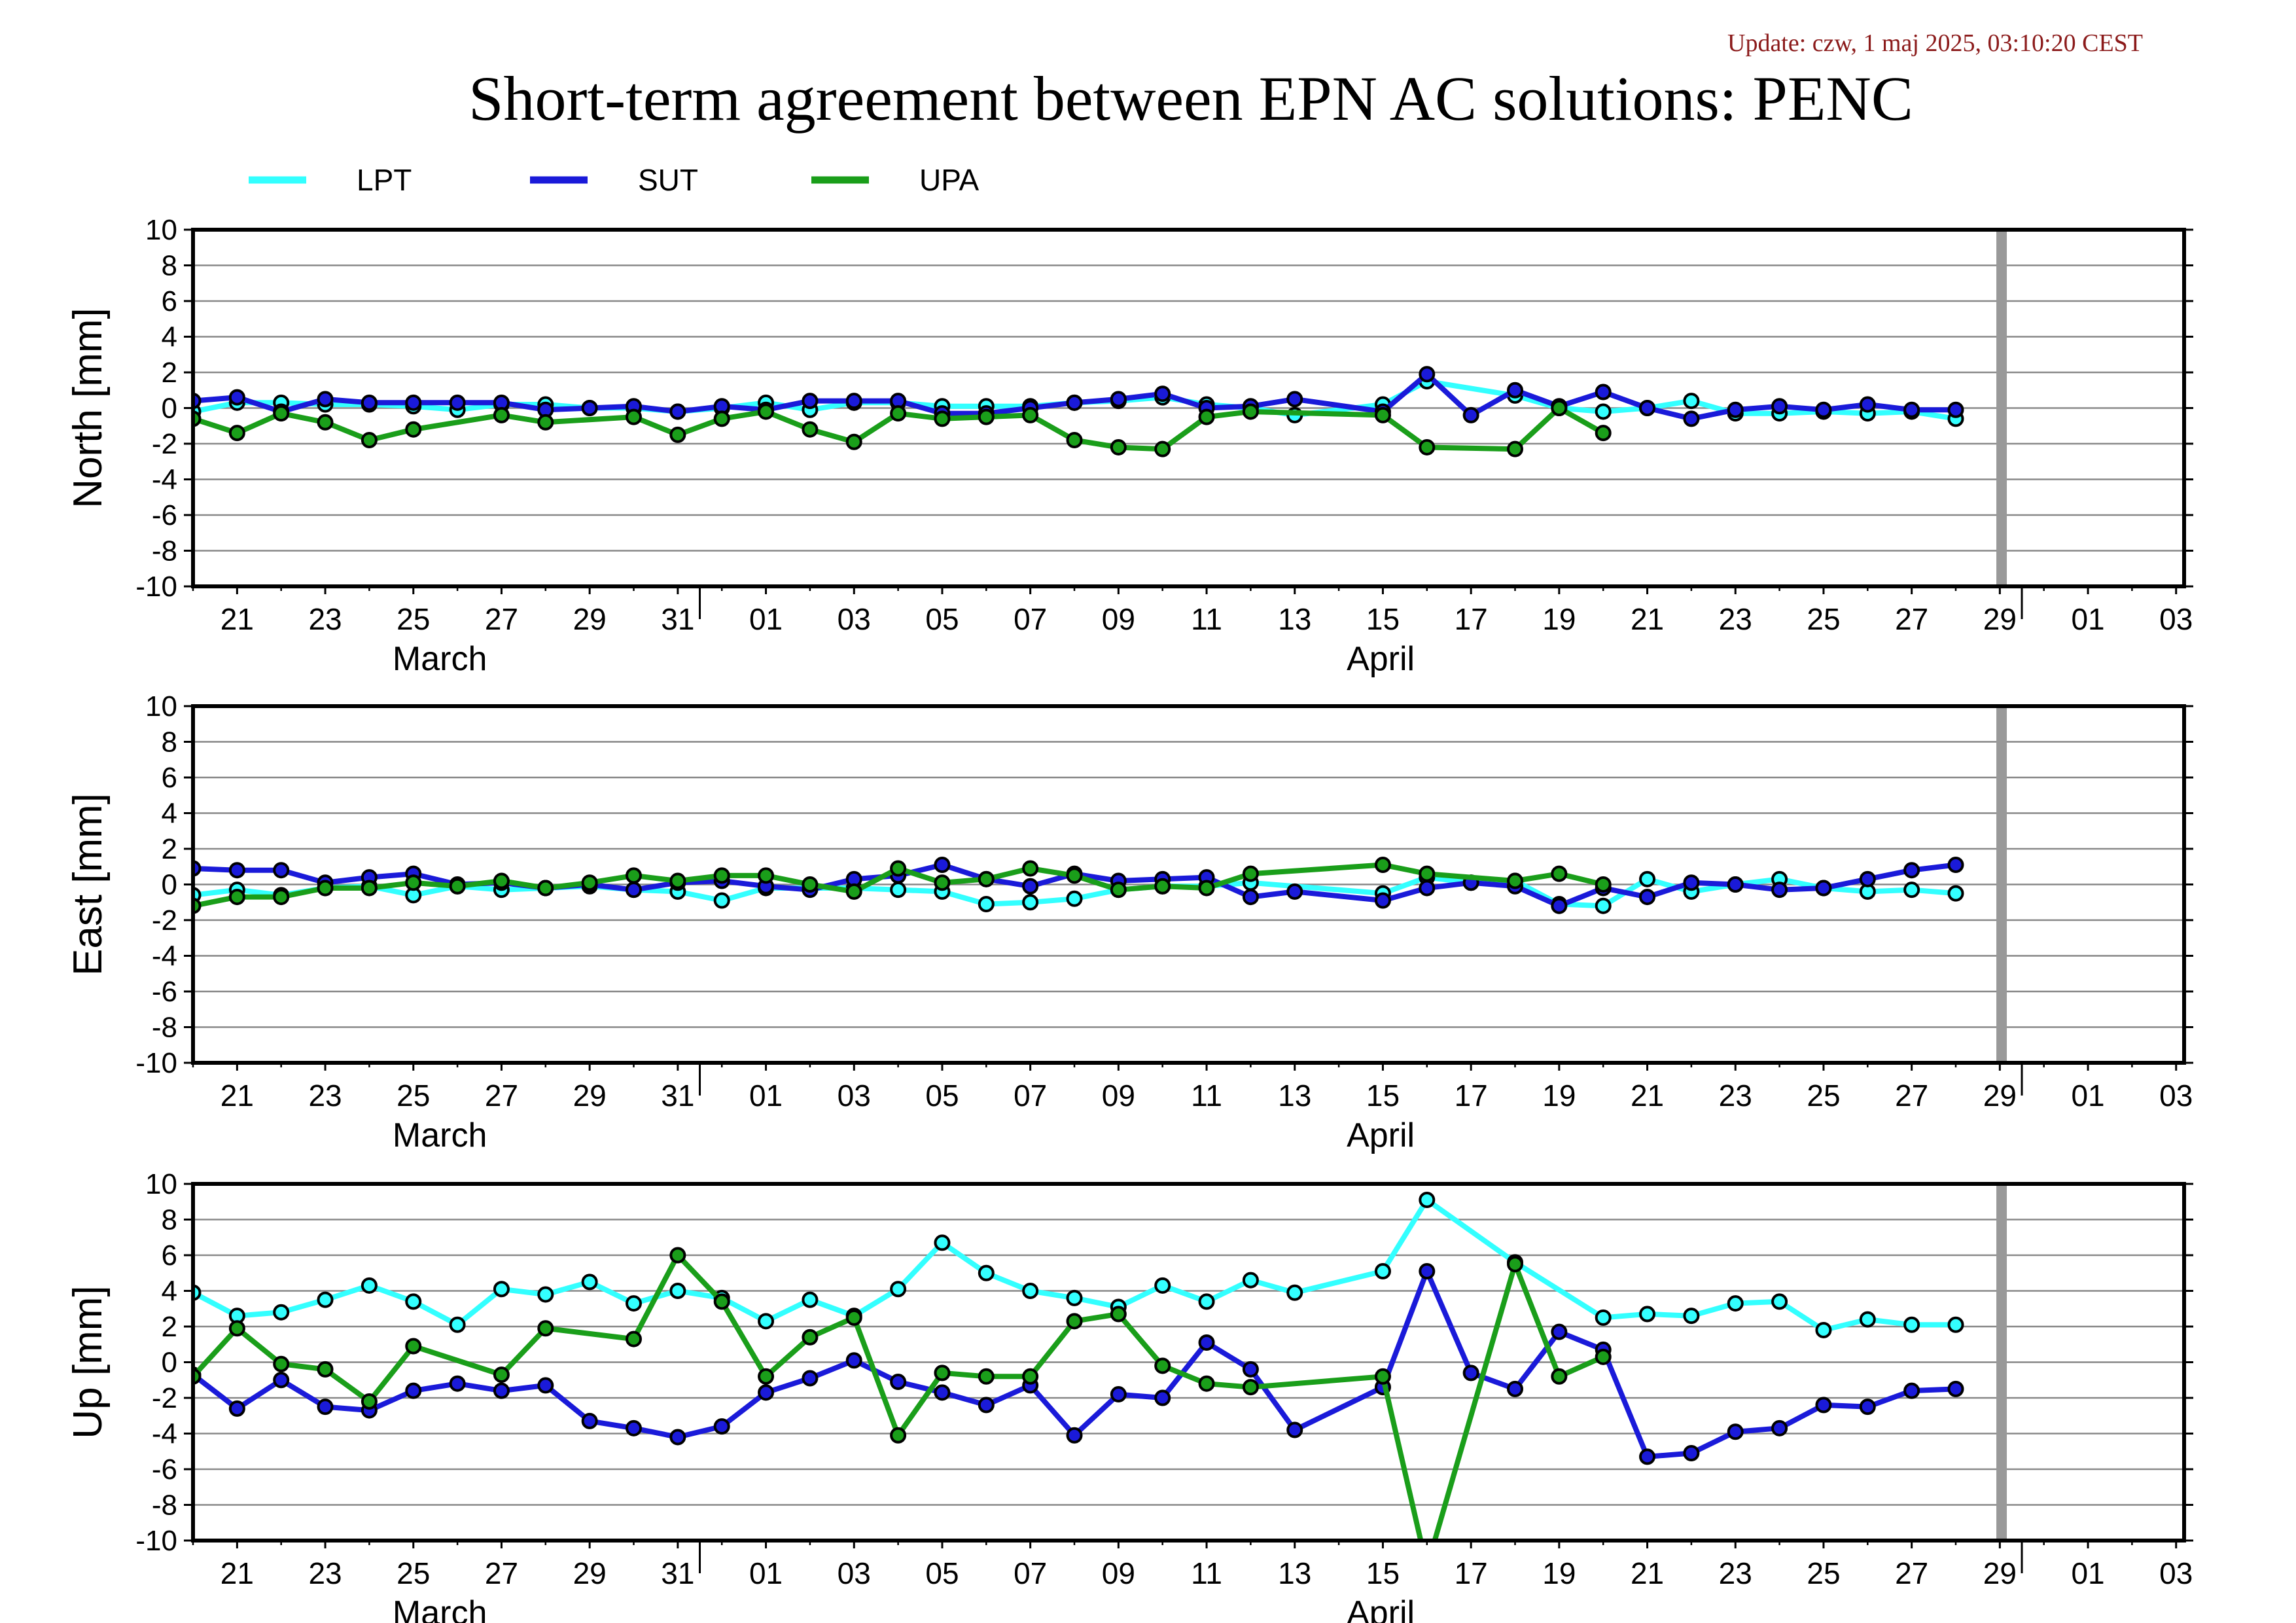 Image resolution: width=2296 pixels, height=1623 pixels. Describe the element at coordinates (1647, 1573) in the screenshot. I see `x-tick-label: 21` at that location.